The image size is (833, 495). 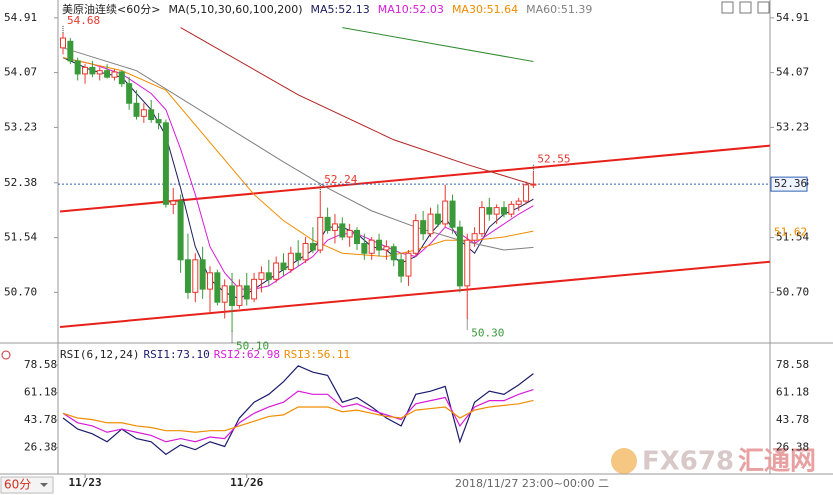 I want to click on y-tick-label: 78.58, so click(x=40, y=364).